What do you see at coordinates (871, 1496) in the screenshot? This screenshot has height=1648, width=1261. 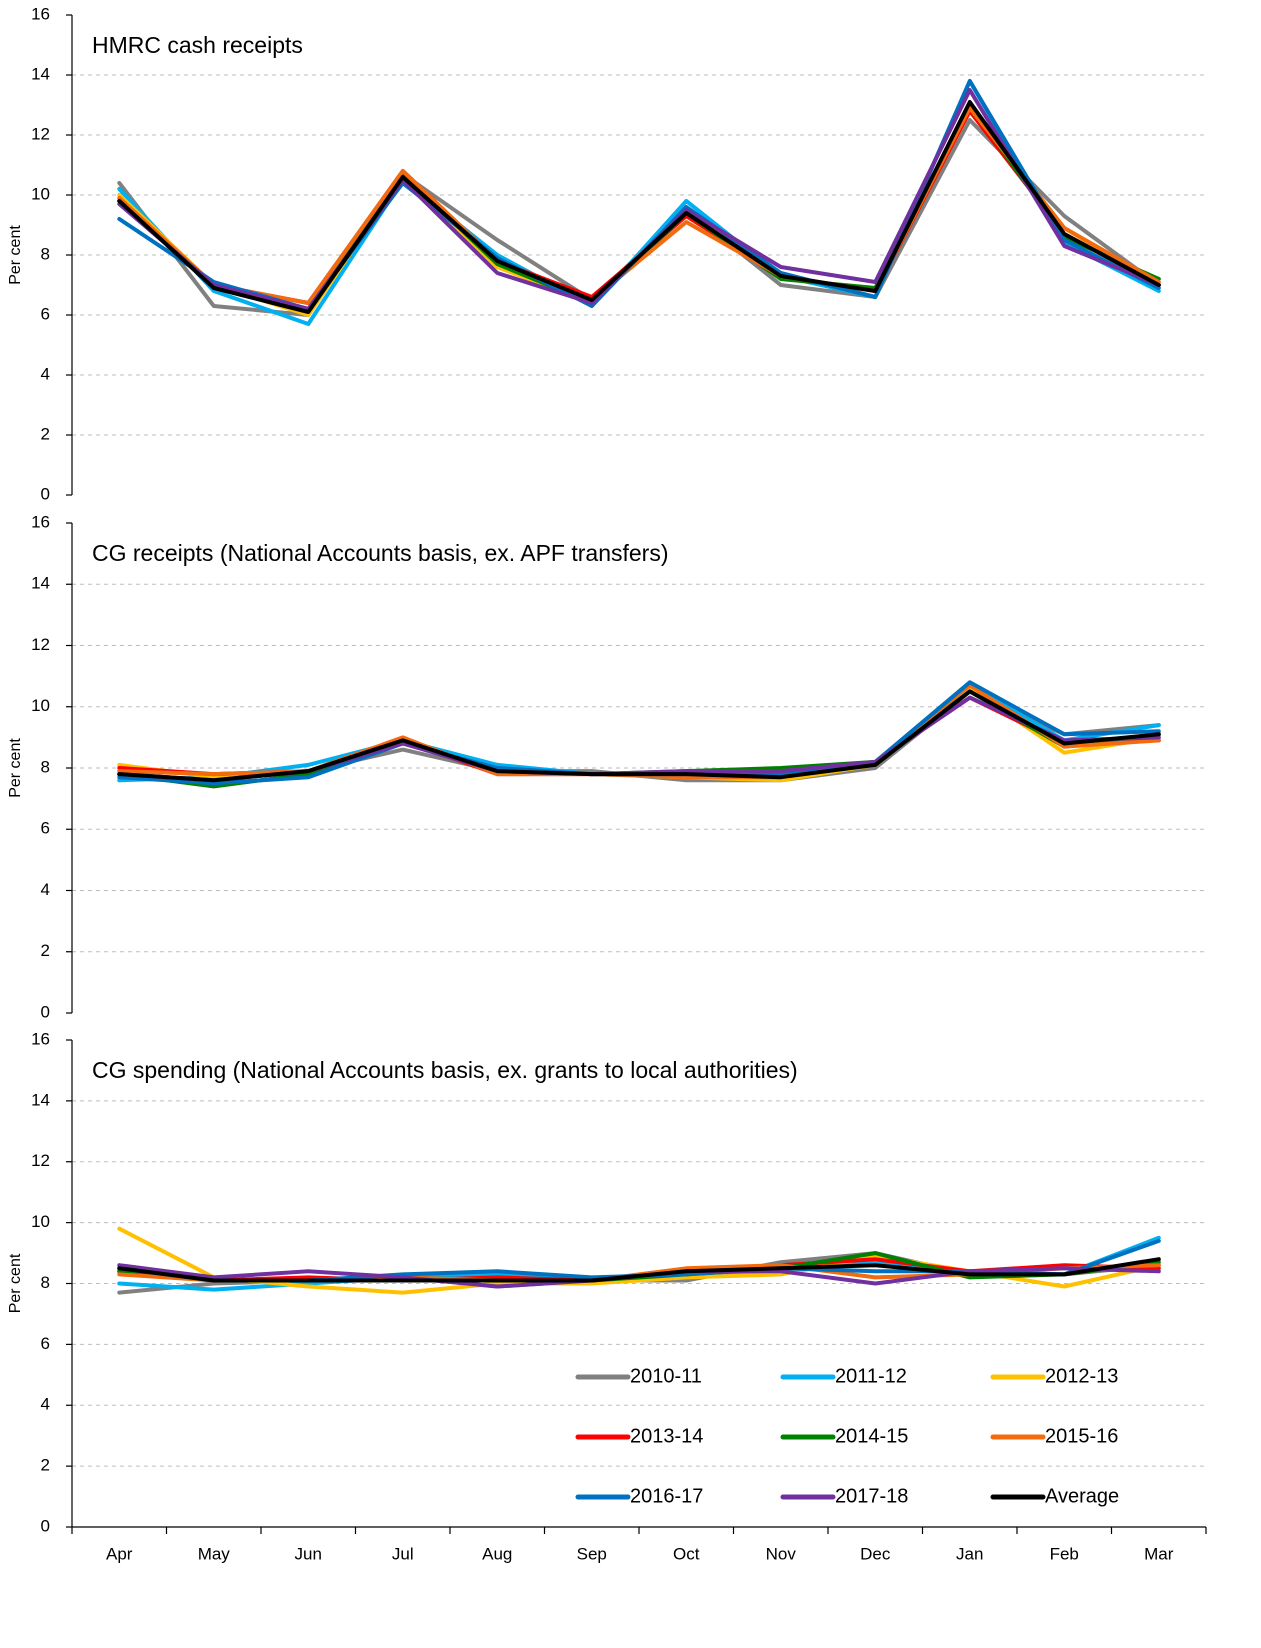 I see `legend-label: 2017-18` at bounding box center [871, 1496].